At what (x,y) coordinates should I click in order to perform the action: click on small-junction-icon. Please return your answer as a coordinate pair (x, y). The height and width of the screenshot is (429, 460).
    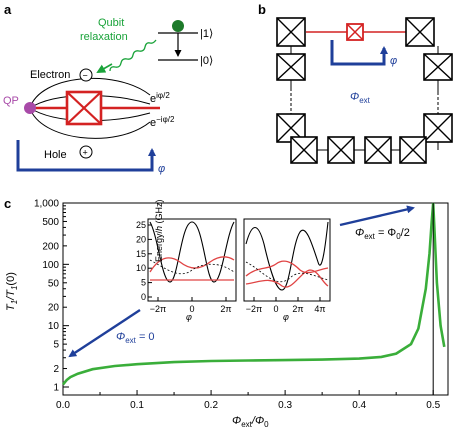
    Looking at the image, I should click on (355, 32).